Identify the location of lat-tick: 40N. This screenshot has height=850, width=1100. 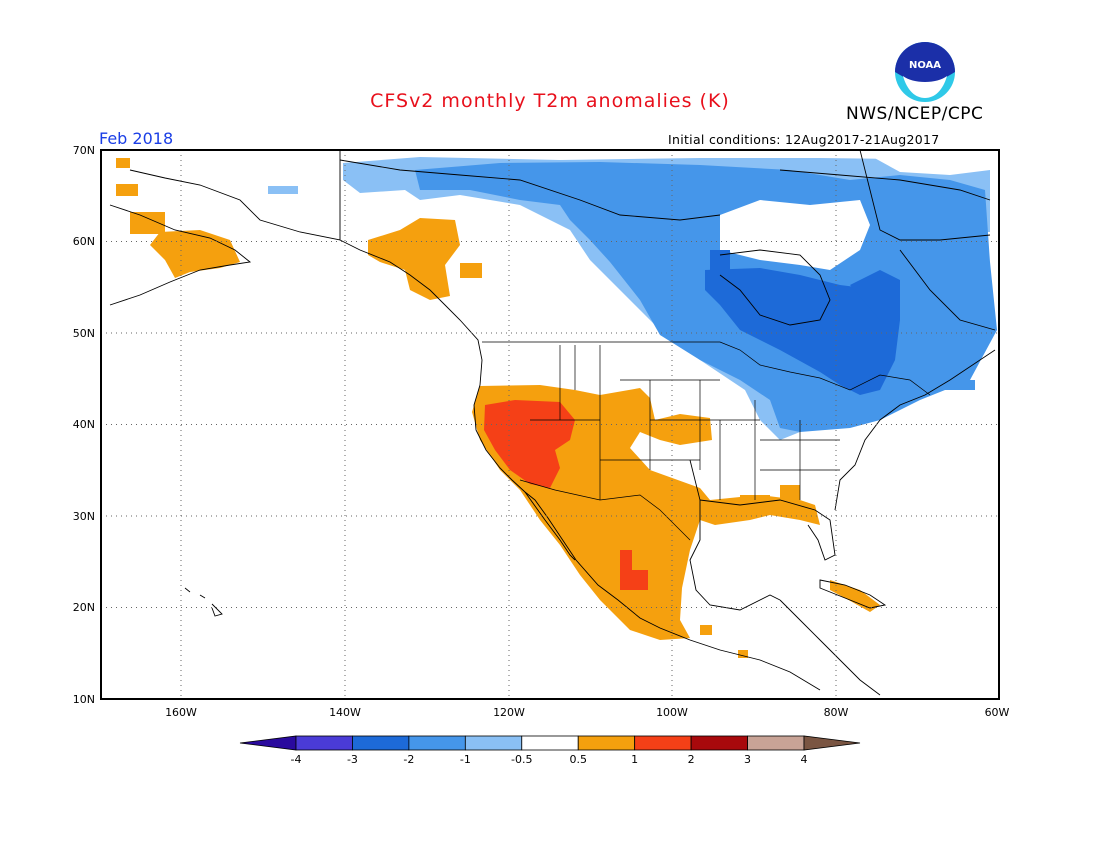
(84, 424).